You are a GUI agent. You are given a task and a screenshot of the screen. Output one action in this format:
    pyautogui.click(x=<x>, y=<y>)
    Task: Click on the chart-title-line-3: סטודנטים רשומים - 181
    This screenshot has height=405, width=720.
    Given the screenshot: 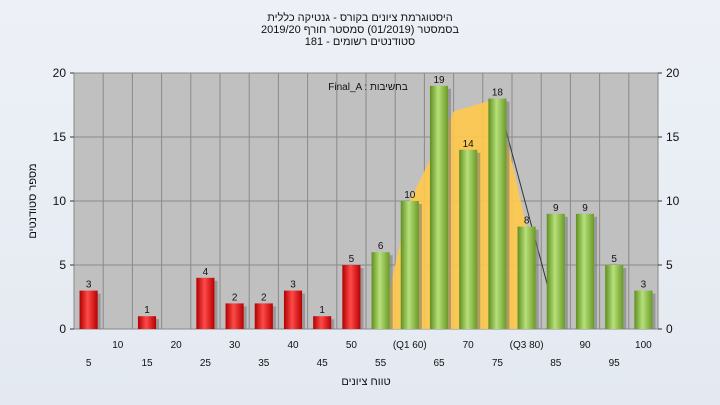 What is the action you would take?
    pyautogui.click(x=360, y=42)
    